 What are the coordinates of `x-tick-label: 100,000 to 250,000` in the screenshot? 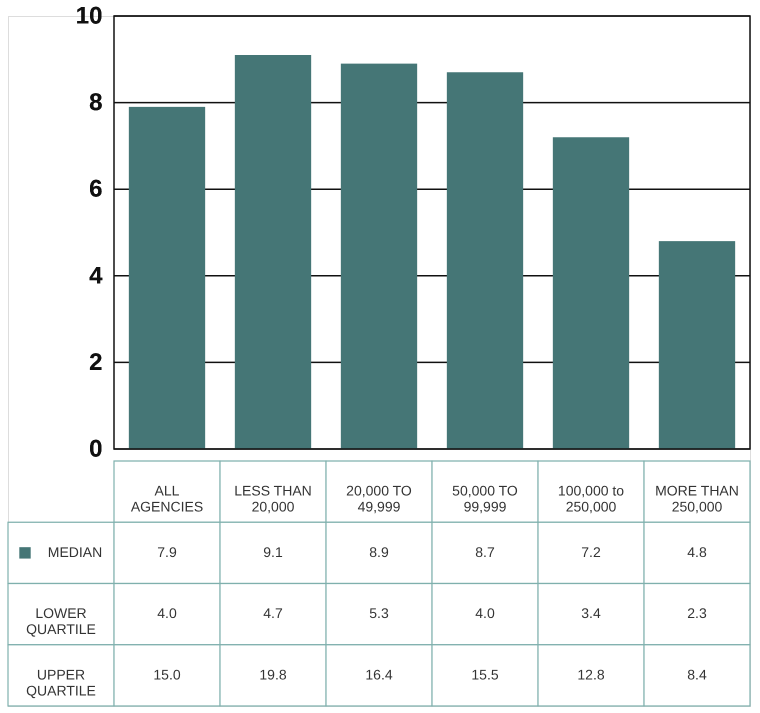 It's located at (591, 498).